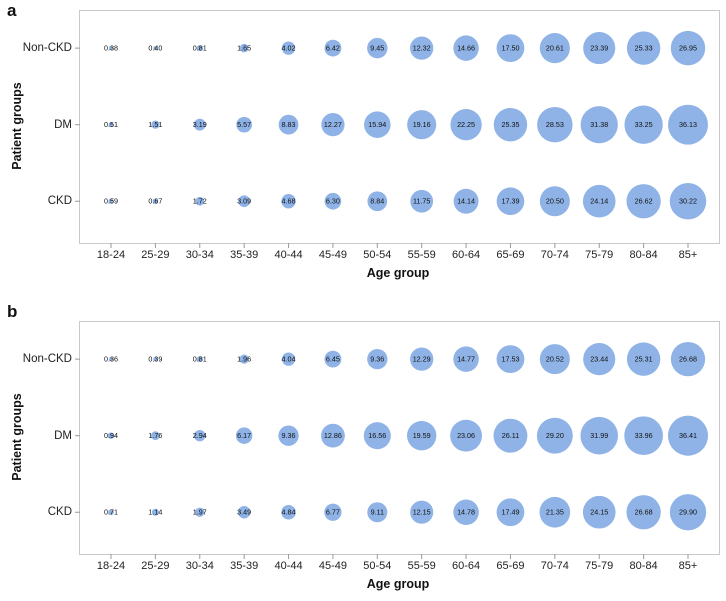 This screenshot has height=601, width=726. What do you see at coordinates (200, 512) in the screenshot?
I see `bubble-value-label: 1.97` at bounding box center [200, 512].